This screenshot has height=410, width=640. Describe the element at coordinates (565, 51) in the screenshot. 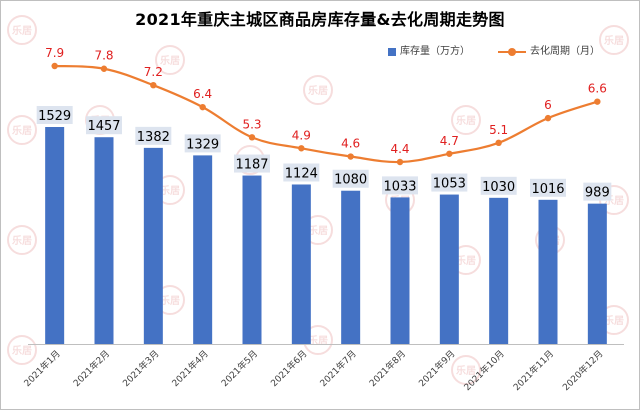

I see `legend-label-turnover: 去化周期（月）` at that location.